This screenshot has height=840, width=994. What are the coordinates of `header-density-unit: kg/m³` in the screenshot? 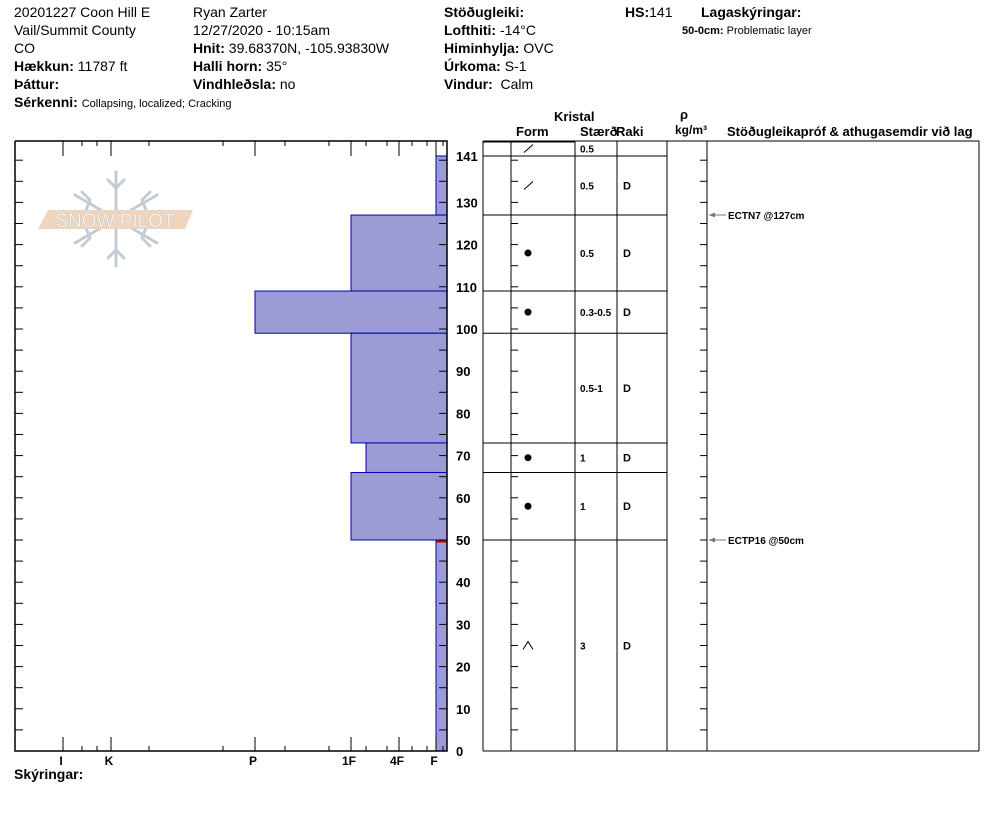 It's located at (691, 130).